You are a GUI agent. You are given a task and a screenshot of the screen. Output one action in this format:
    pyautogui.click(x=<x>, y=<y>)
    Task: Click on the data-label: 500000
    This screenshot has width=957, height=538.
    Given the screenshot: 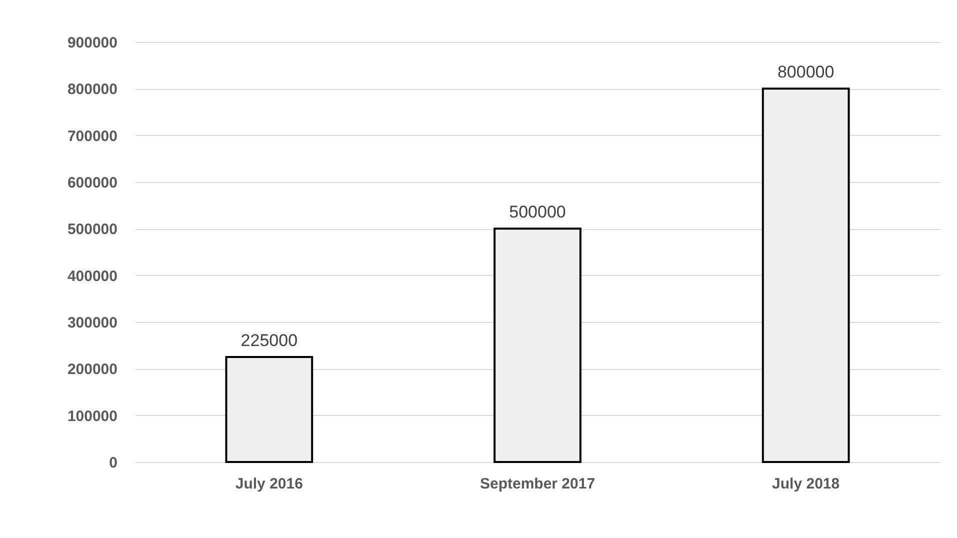 What is the action you would take?
    pyautogui.click(x=537, y=212)
    